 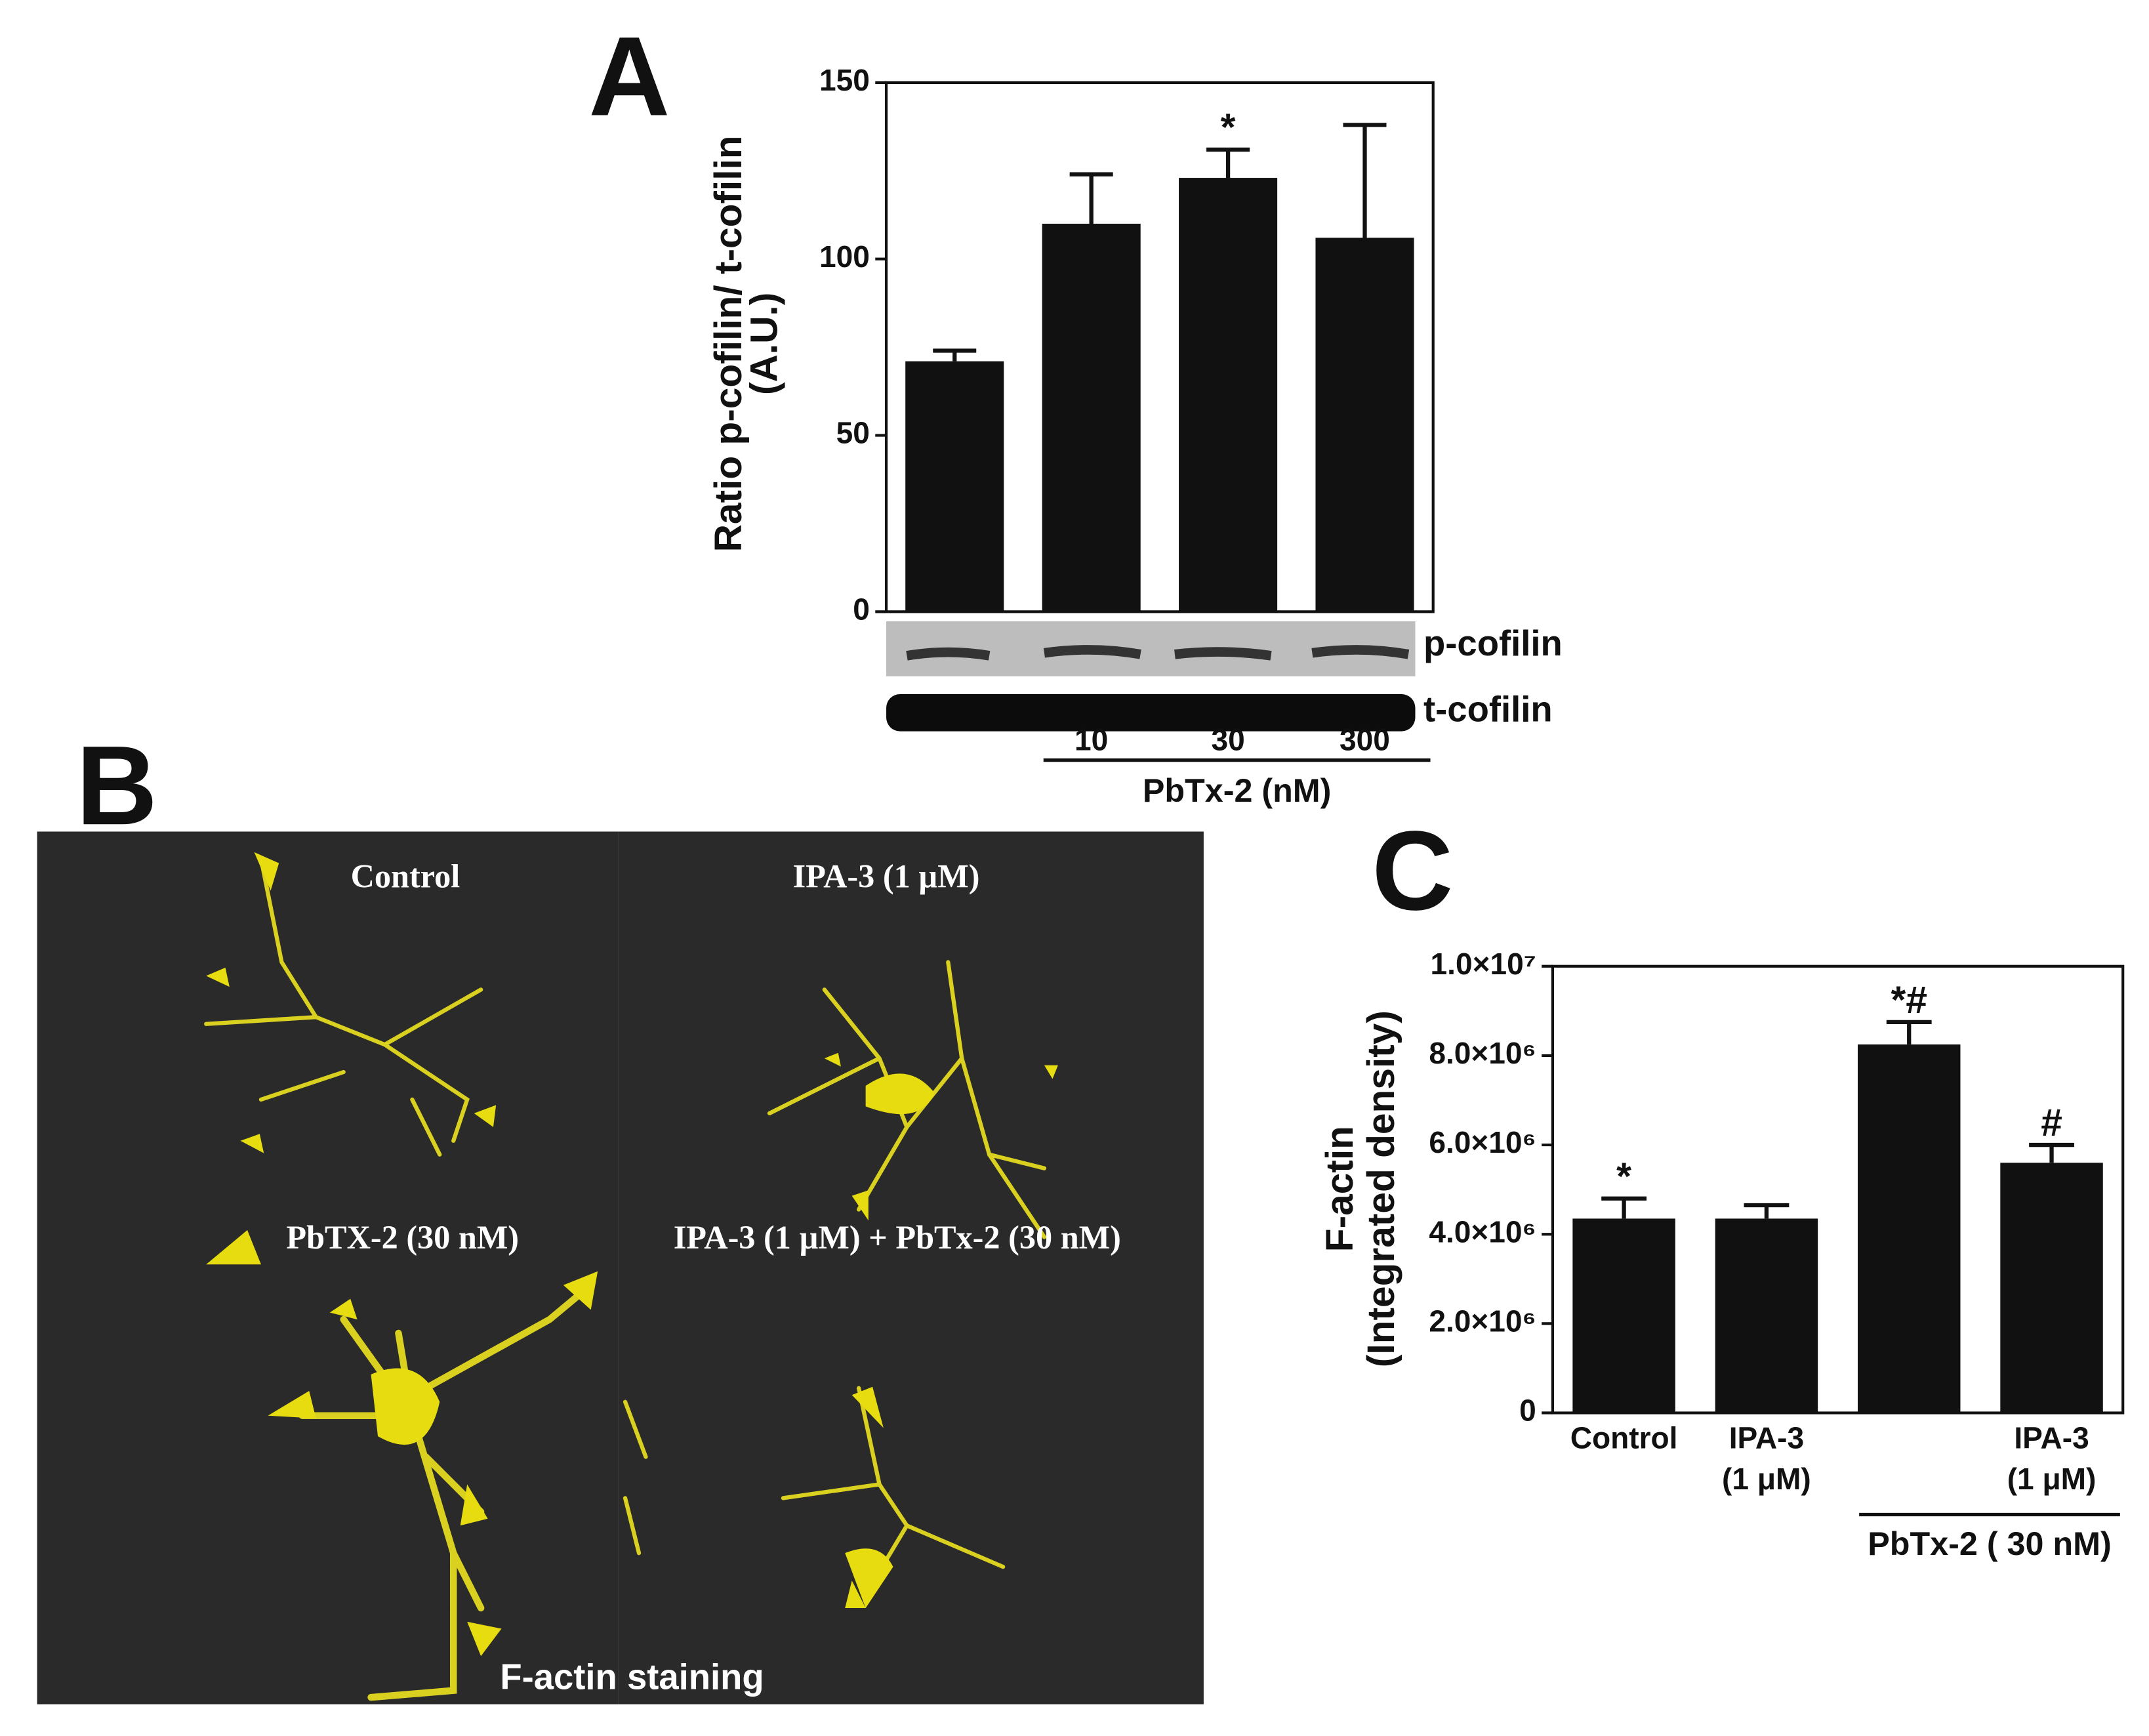 I want to click on y-axis-label: (A.U.), so click(x=764, y=344).